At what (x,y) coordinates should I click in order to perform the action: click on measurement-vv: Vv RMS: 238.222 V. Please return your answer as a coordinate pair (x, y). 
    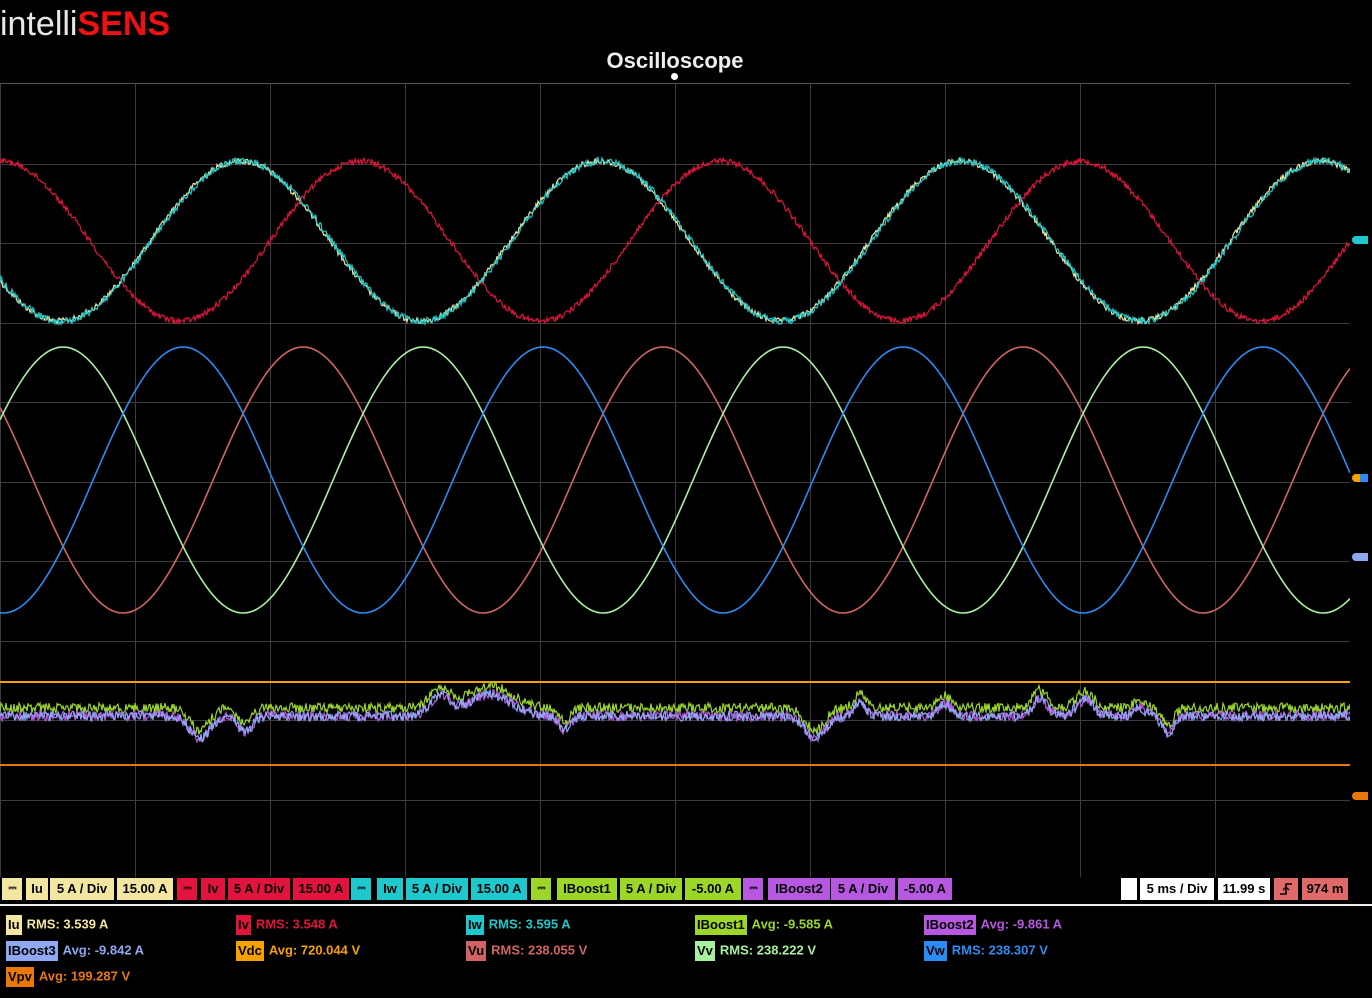
    Looking at the image, I should click on (755, 950).